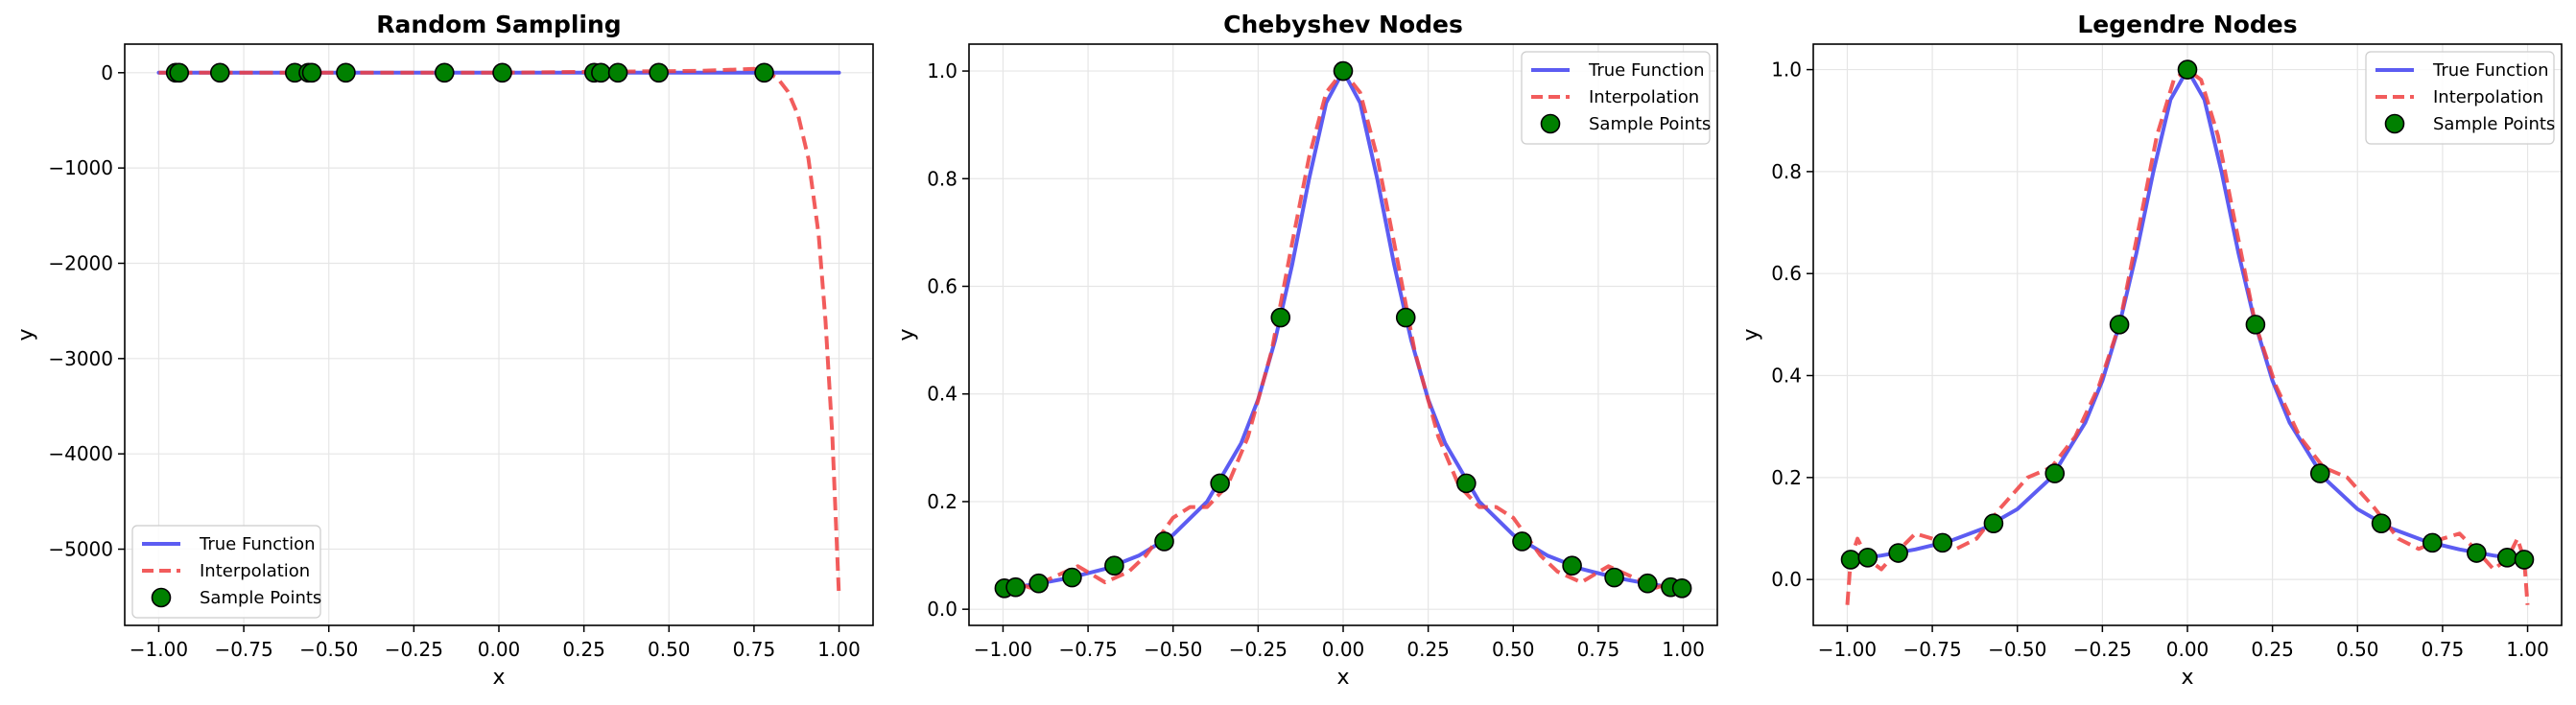  I want to click on y-tick-label: −3000, so click(81, 358).